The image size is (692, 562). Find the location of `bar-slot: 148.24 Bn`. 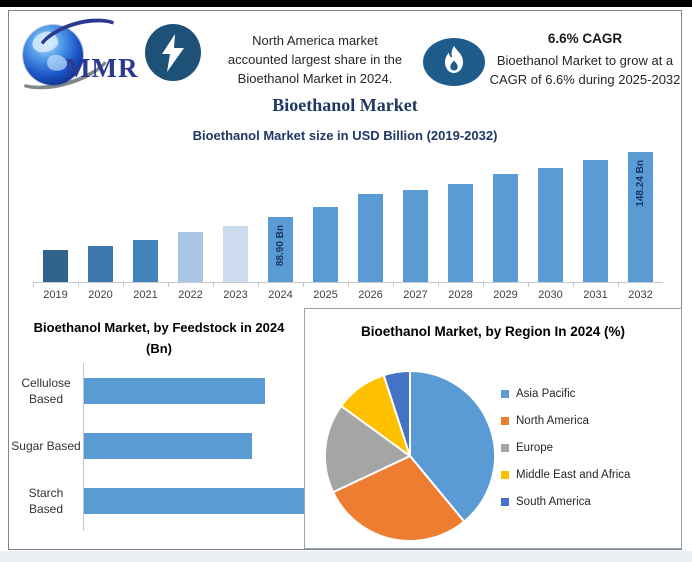

bar-slot: 148.24 Bn is located at coordinates (640, 217).